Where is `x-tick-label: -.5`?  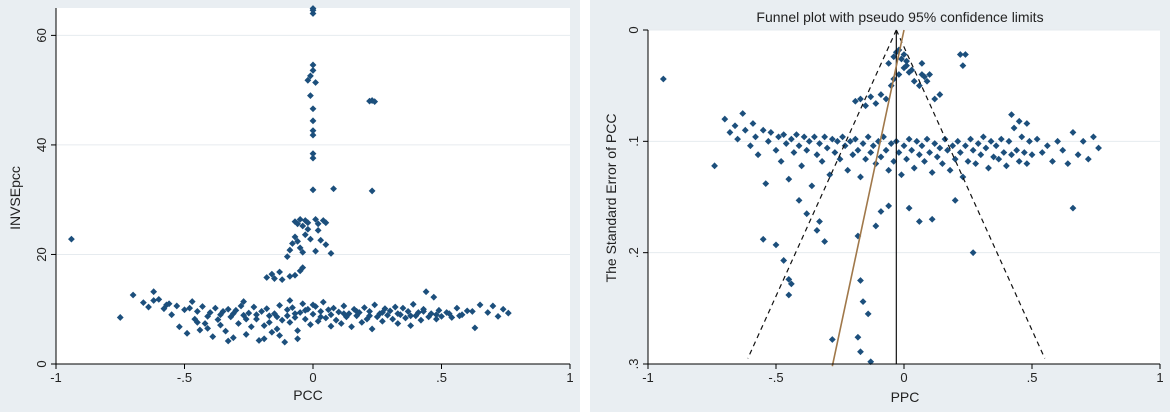 x-tick-label: -.5 is located at coordinates (775, 377).